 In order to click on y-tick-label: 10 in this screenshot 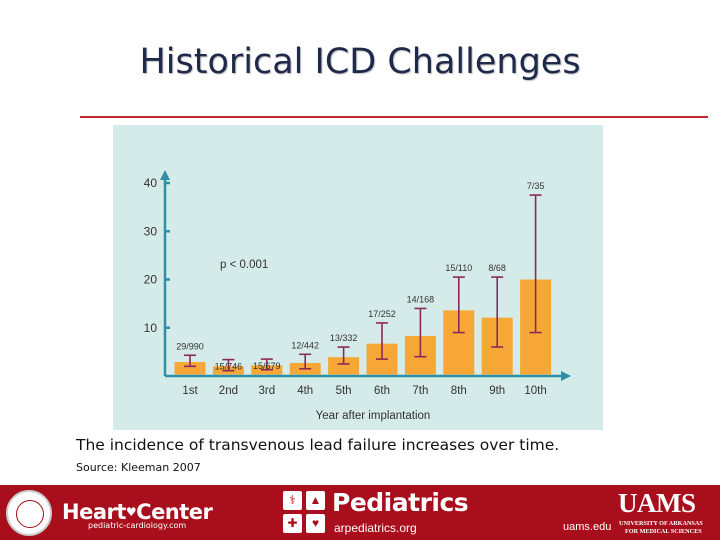, I will do `click(151, 328)`.